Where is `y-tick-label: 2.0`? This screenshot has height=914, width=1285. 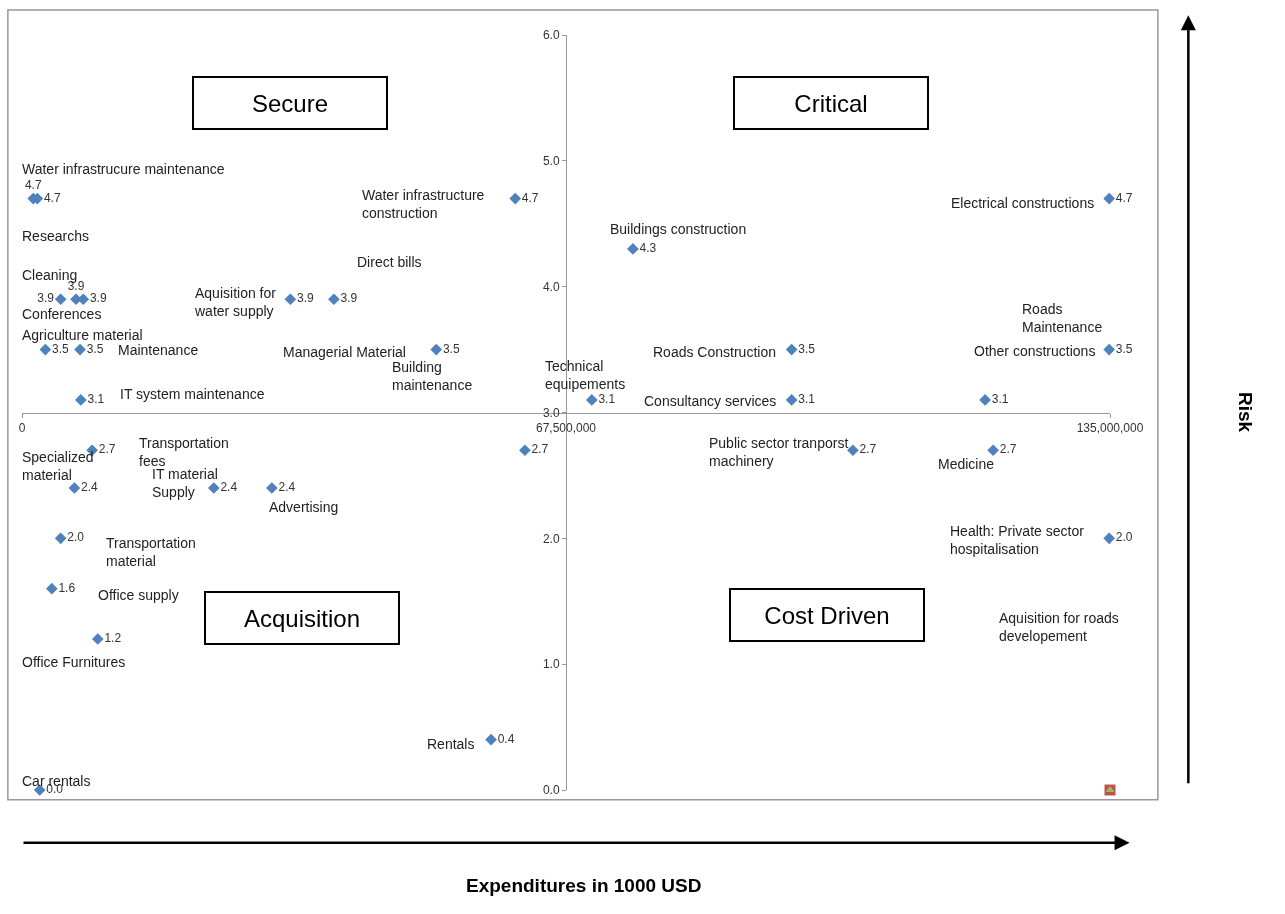 y-tick-label: 2.0 is located at coordinates (551, 538).